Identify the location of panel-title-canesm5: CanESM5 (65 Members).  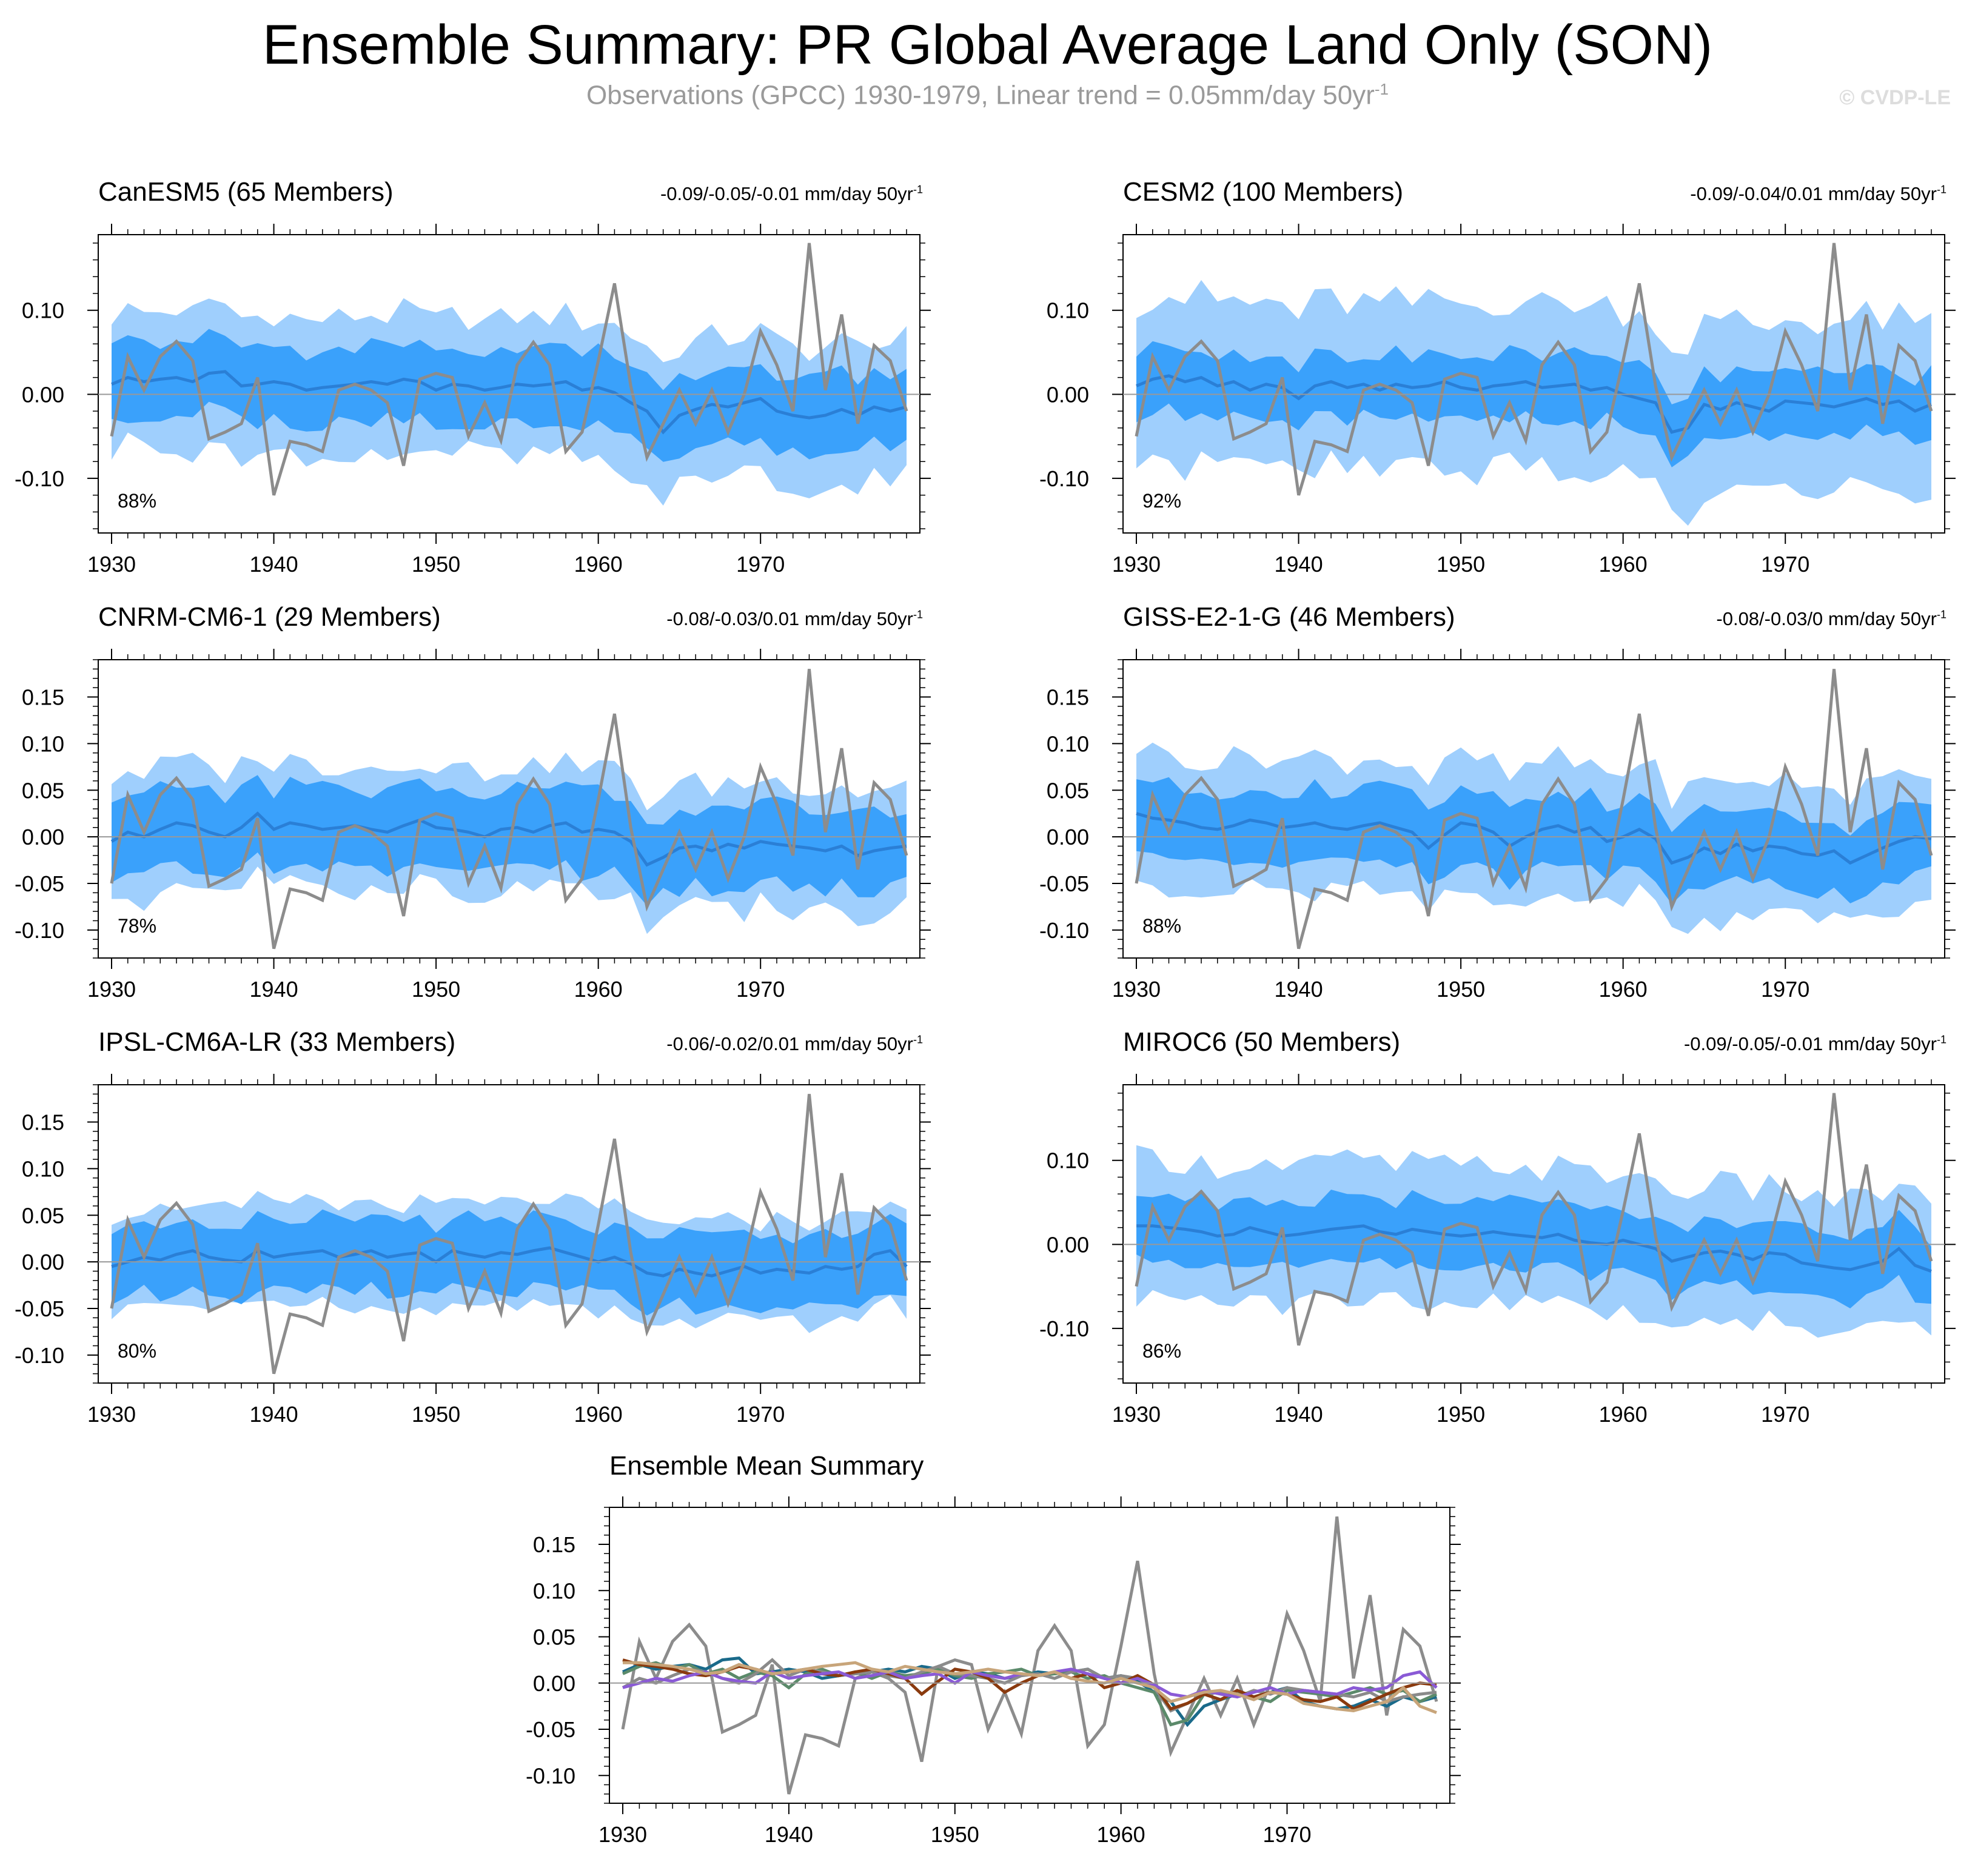
(246, 192).